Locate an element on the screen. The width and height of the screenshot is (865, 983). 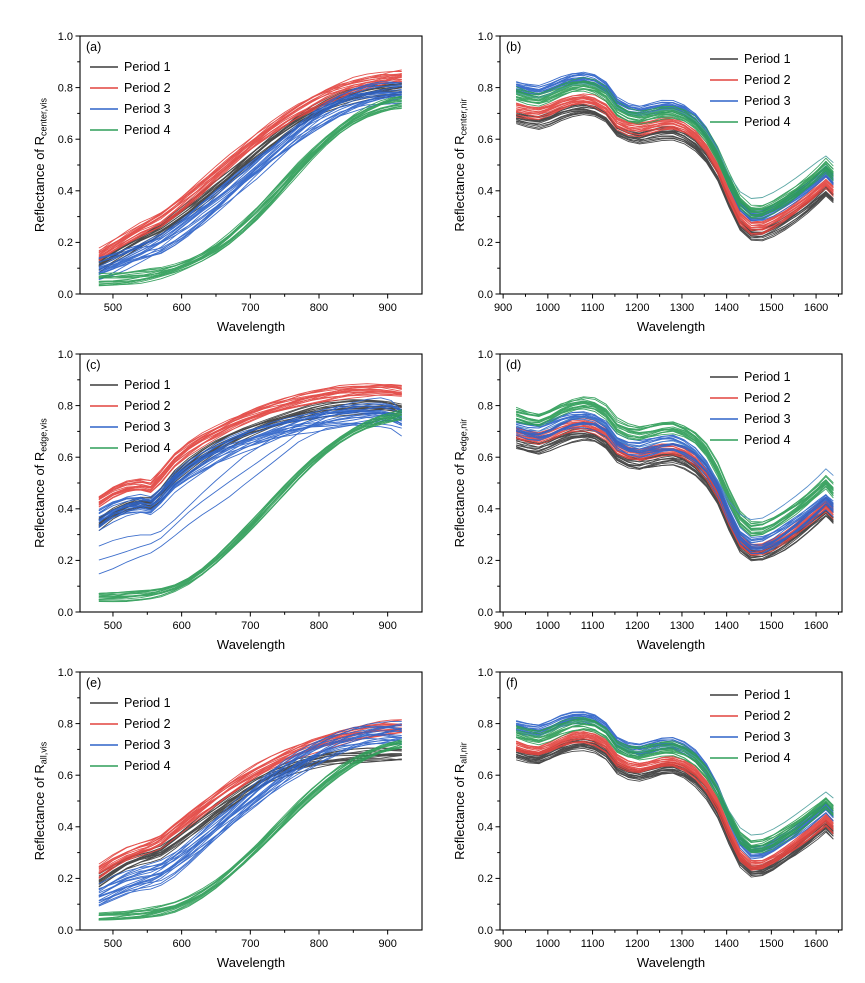
y-axis-title: Reflectance of Rall,vis is located at coordinates (40, 800).